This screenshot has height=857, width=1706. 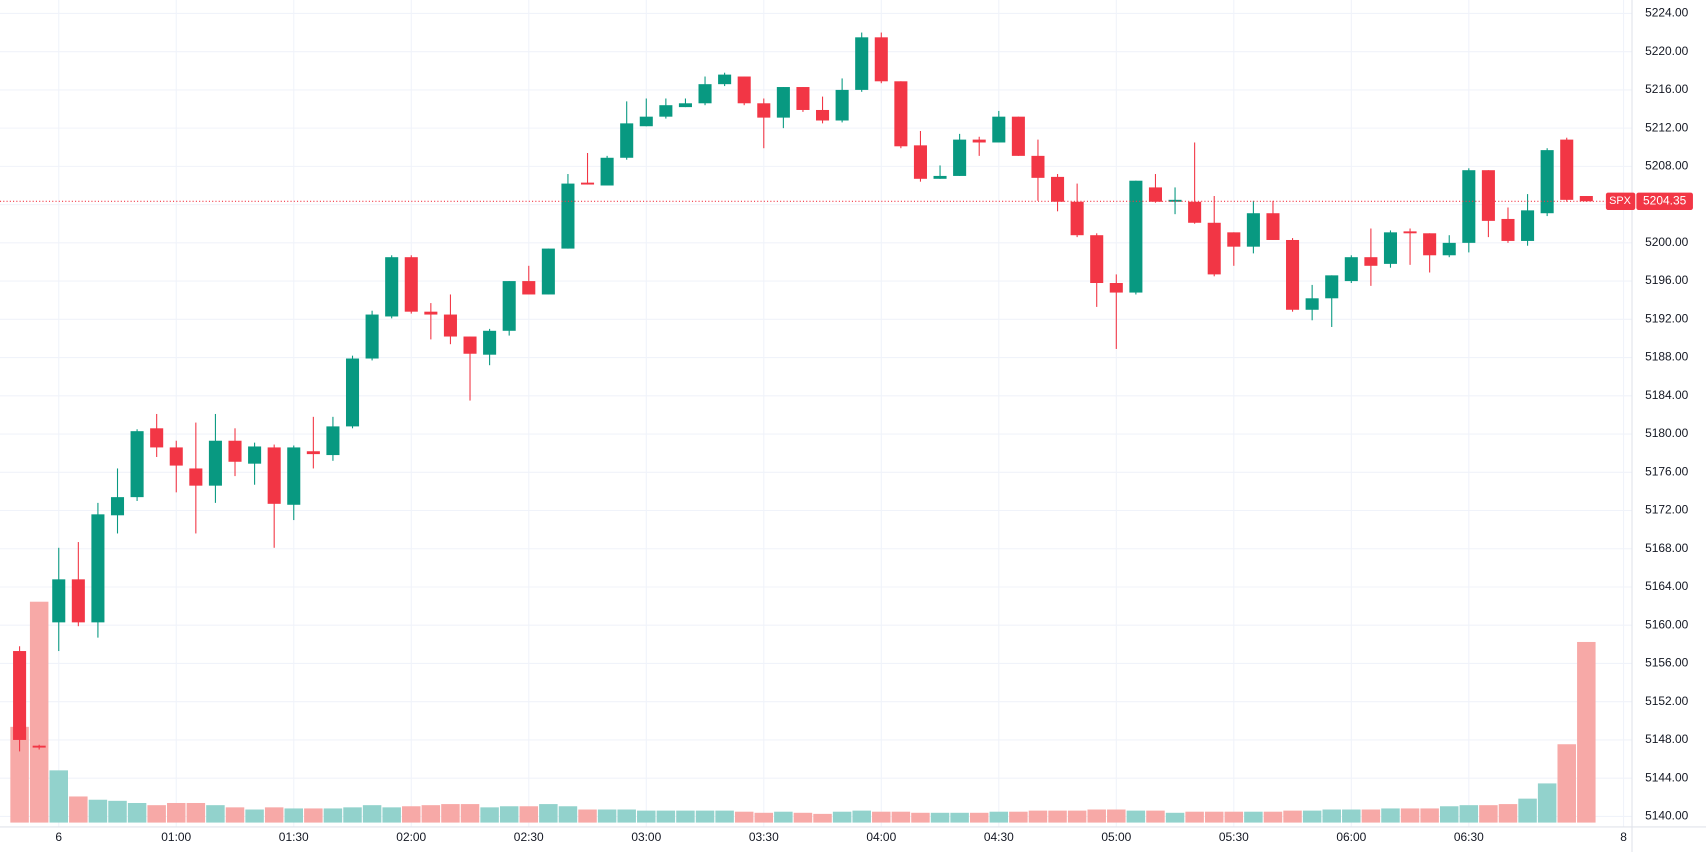 What do you see at coordinates (1667, 127) in the screenshot?
I see `y-tick-label: 5212.00` at bounding box center [1667, 127].